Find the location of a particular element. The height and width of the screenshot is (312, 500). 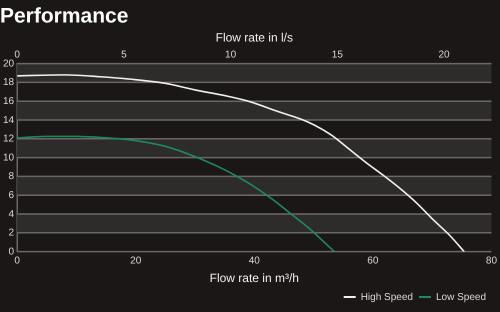

x2-tick-label: 5 is located at coordinates (124, 54).